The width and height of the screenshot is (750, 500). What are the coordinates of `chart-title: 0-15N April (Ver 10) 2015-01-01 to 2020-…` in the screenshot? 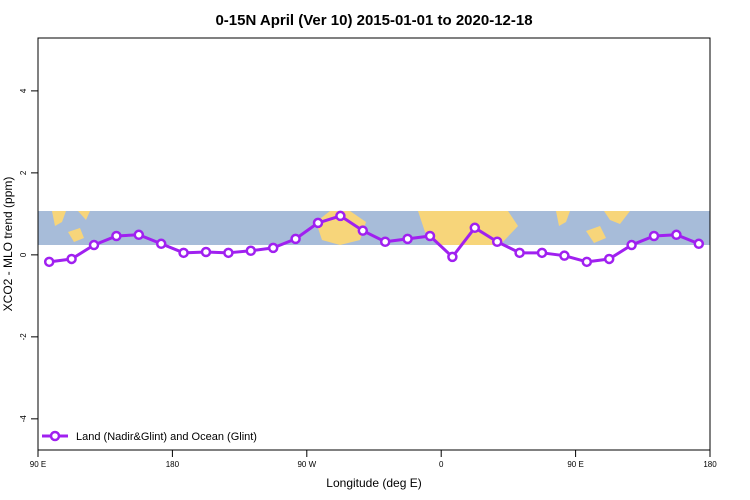 It's located at (373, 20).